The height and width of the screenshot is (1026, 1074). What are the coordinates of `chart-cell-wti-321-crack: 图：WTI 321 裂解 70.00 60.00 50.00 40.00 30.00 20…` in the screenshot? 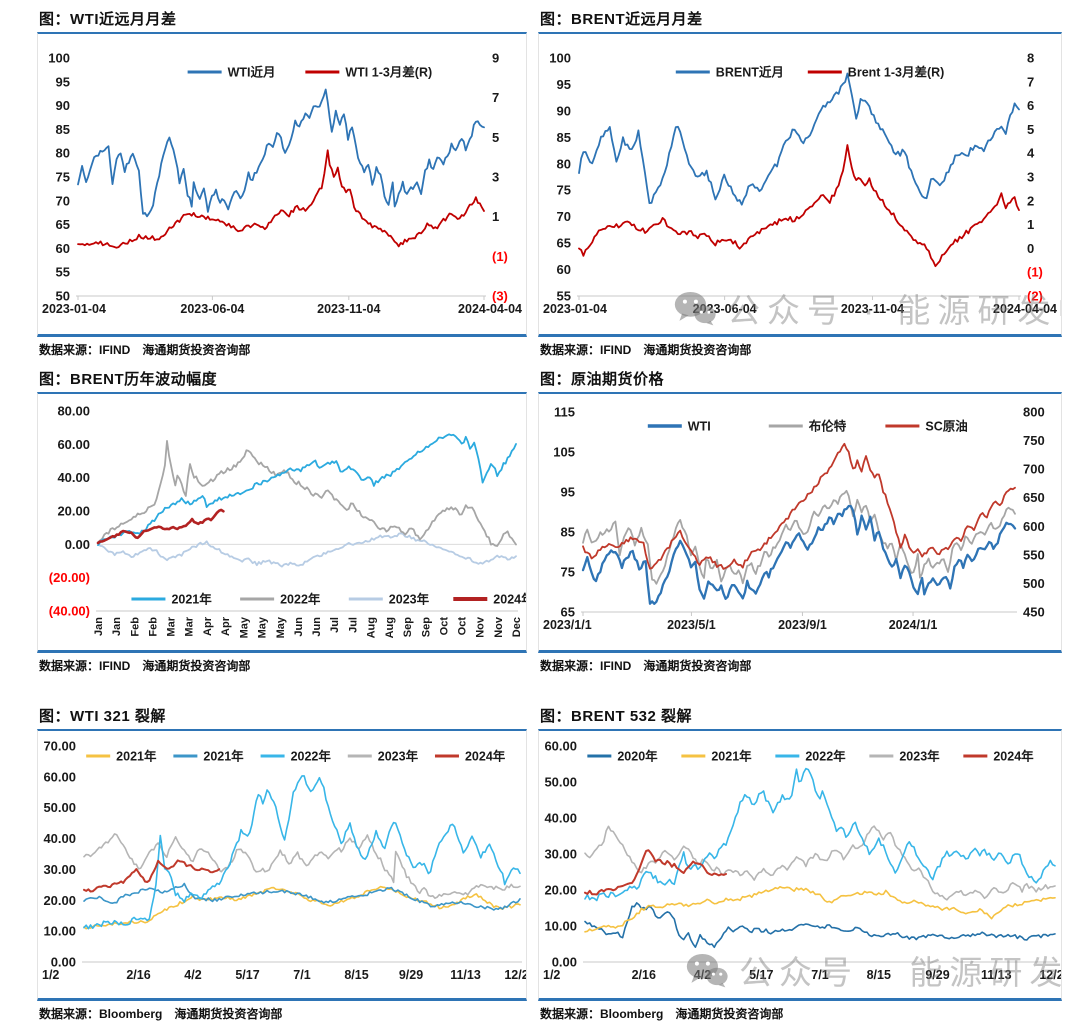 It's located at (282, 865).